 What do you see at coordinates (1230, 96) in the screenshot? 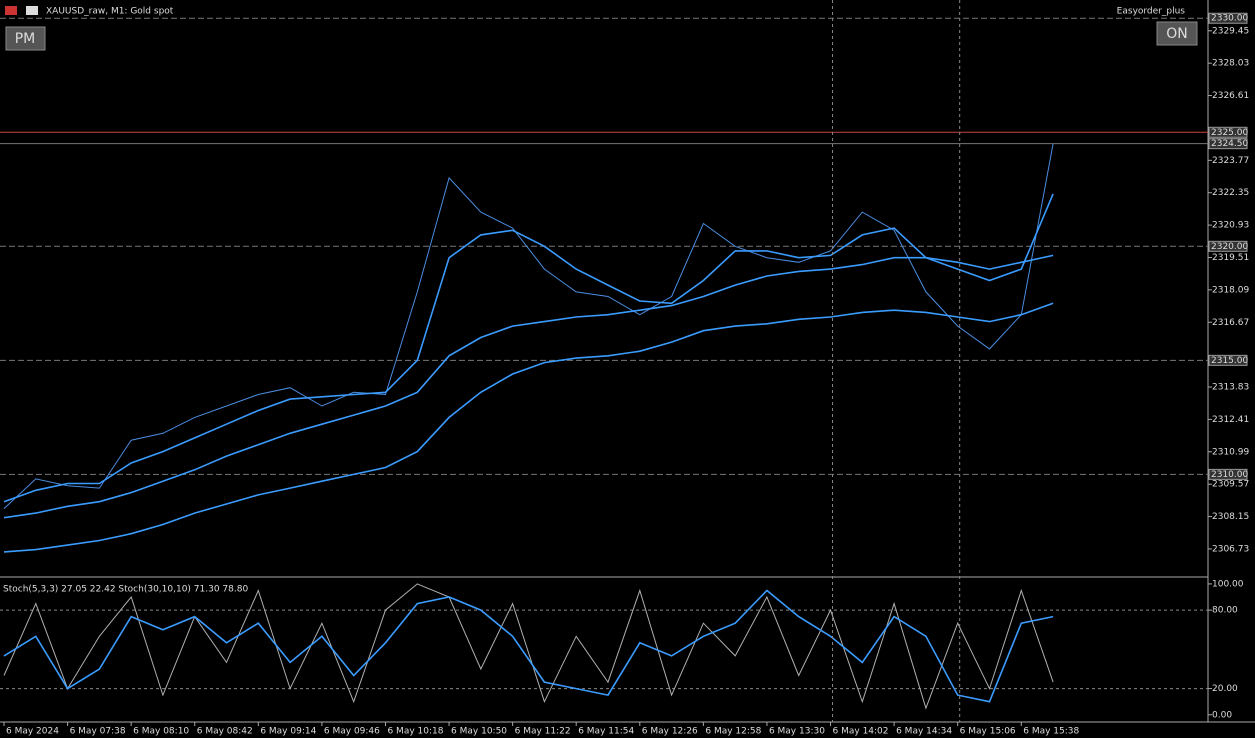
I see `y-tick-label: 2326.61` at bounding box center [1230, 96].